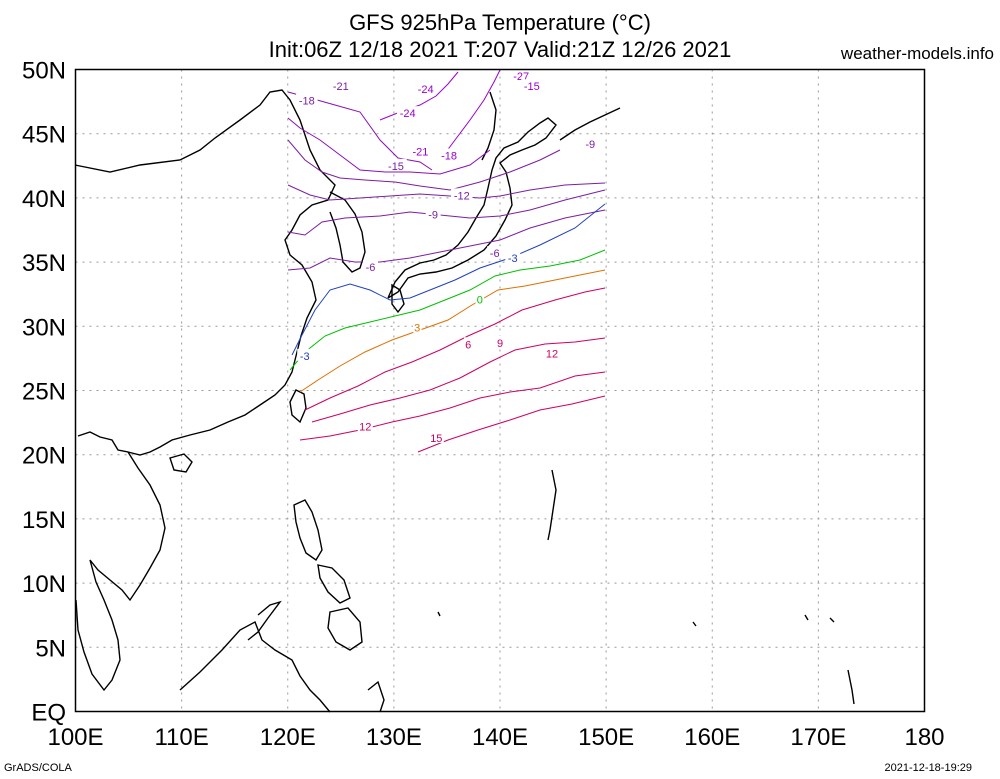  Describe the element at coordinates (924, 737) in the screenshot. I see `x-tick-label: 180` at that location.